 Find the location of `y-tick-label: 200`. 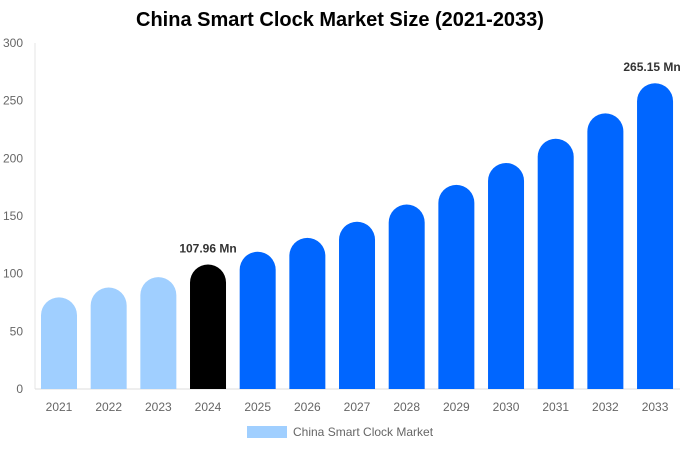

y-tick-label: 200 is located at coordinates (13, 158).